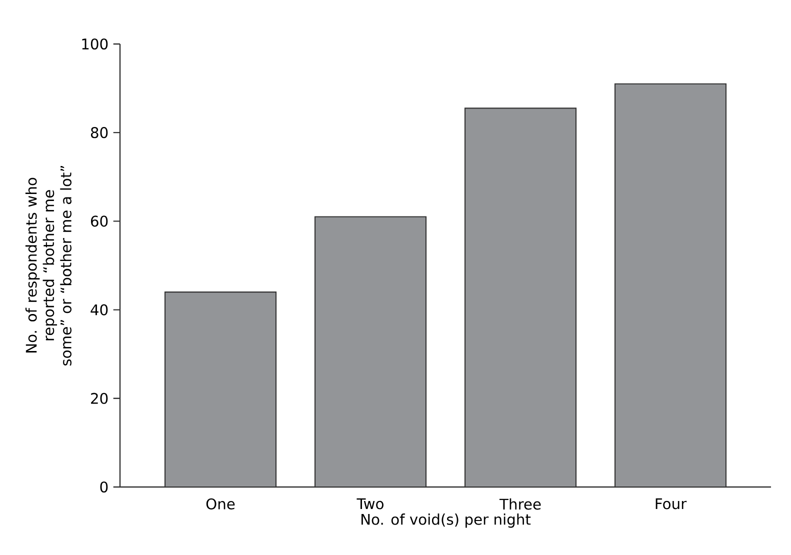  Describe the element at coordinates (99, 310) in the screenshot. I see `y-tick-label: 40` at that location.